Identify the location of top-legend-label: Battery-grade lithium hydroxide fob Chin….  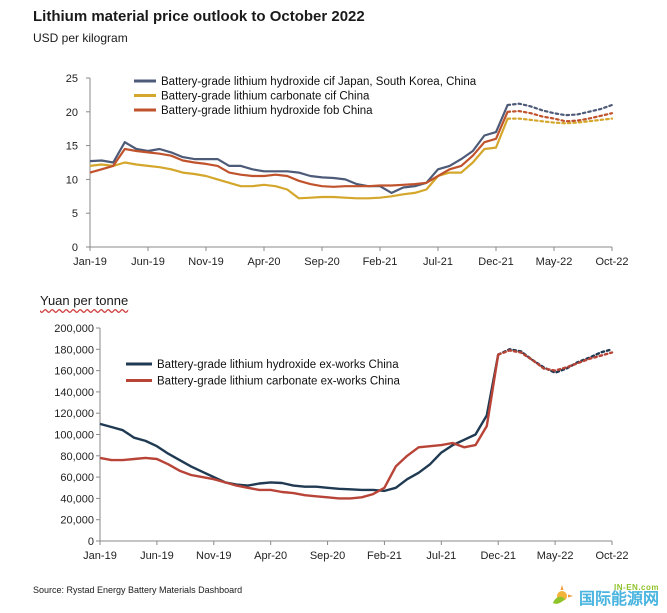
(267, 111).